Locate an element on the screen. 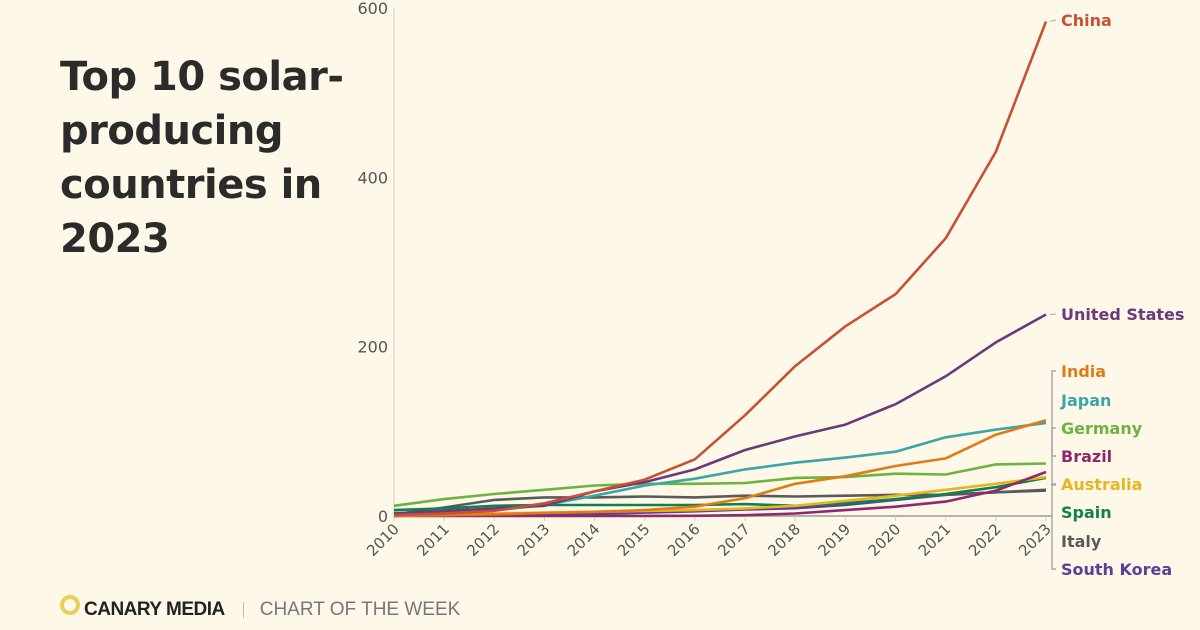  label-leader is located at coordinates (1053, 21).